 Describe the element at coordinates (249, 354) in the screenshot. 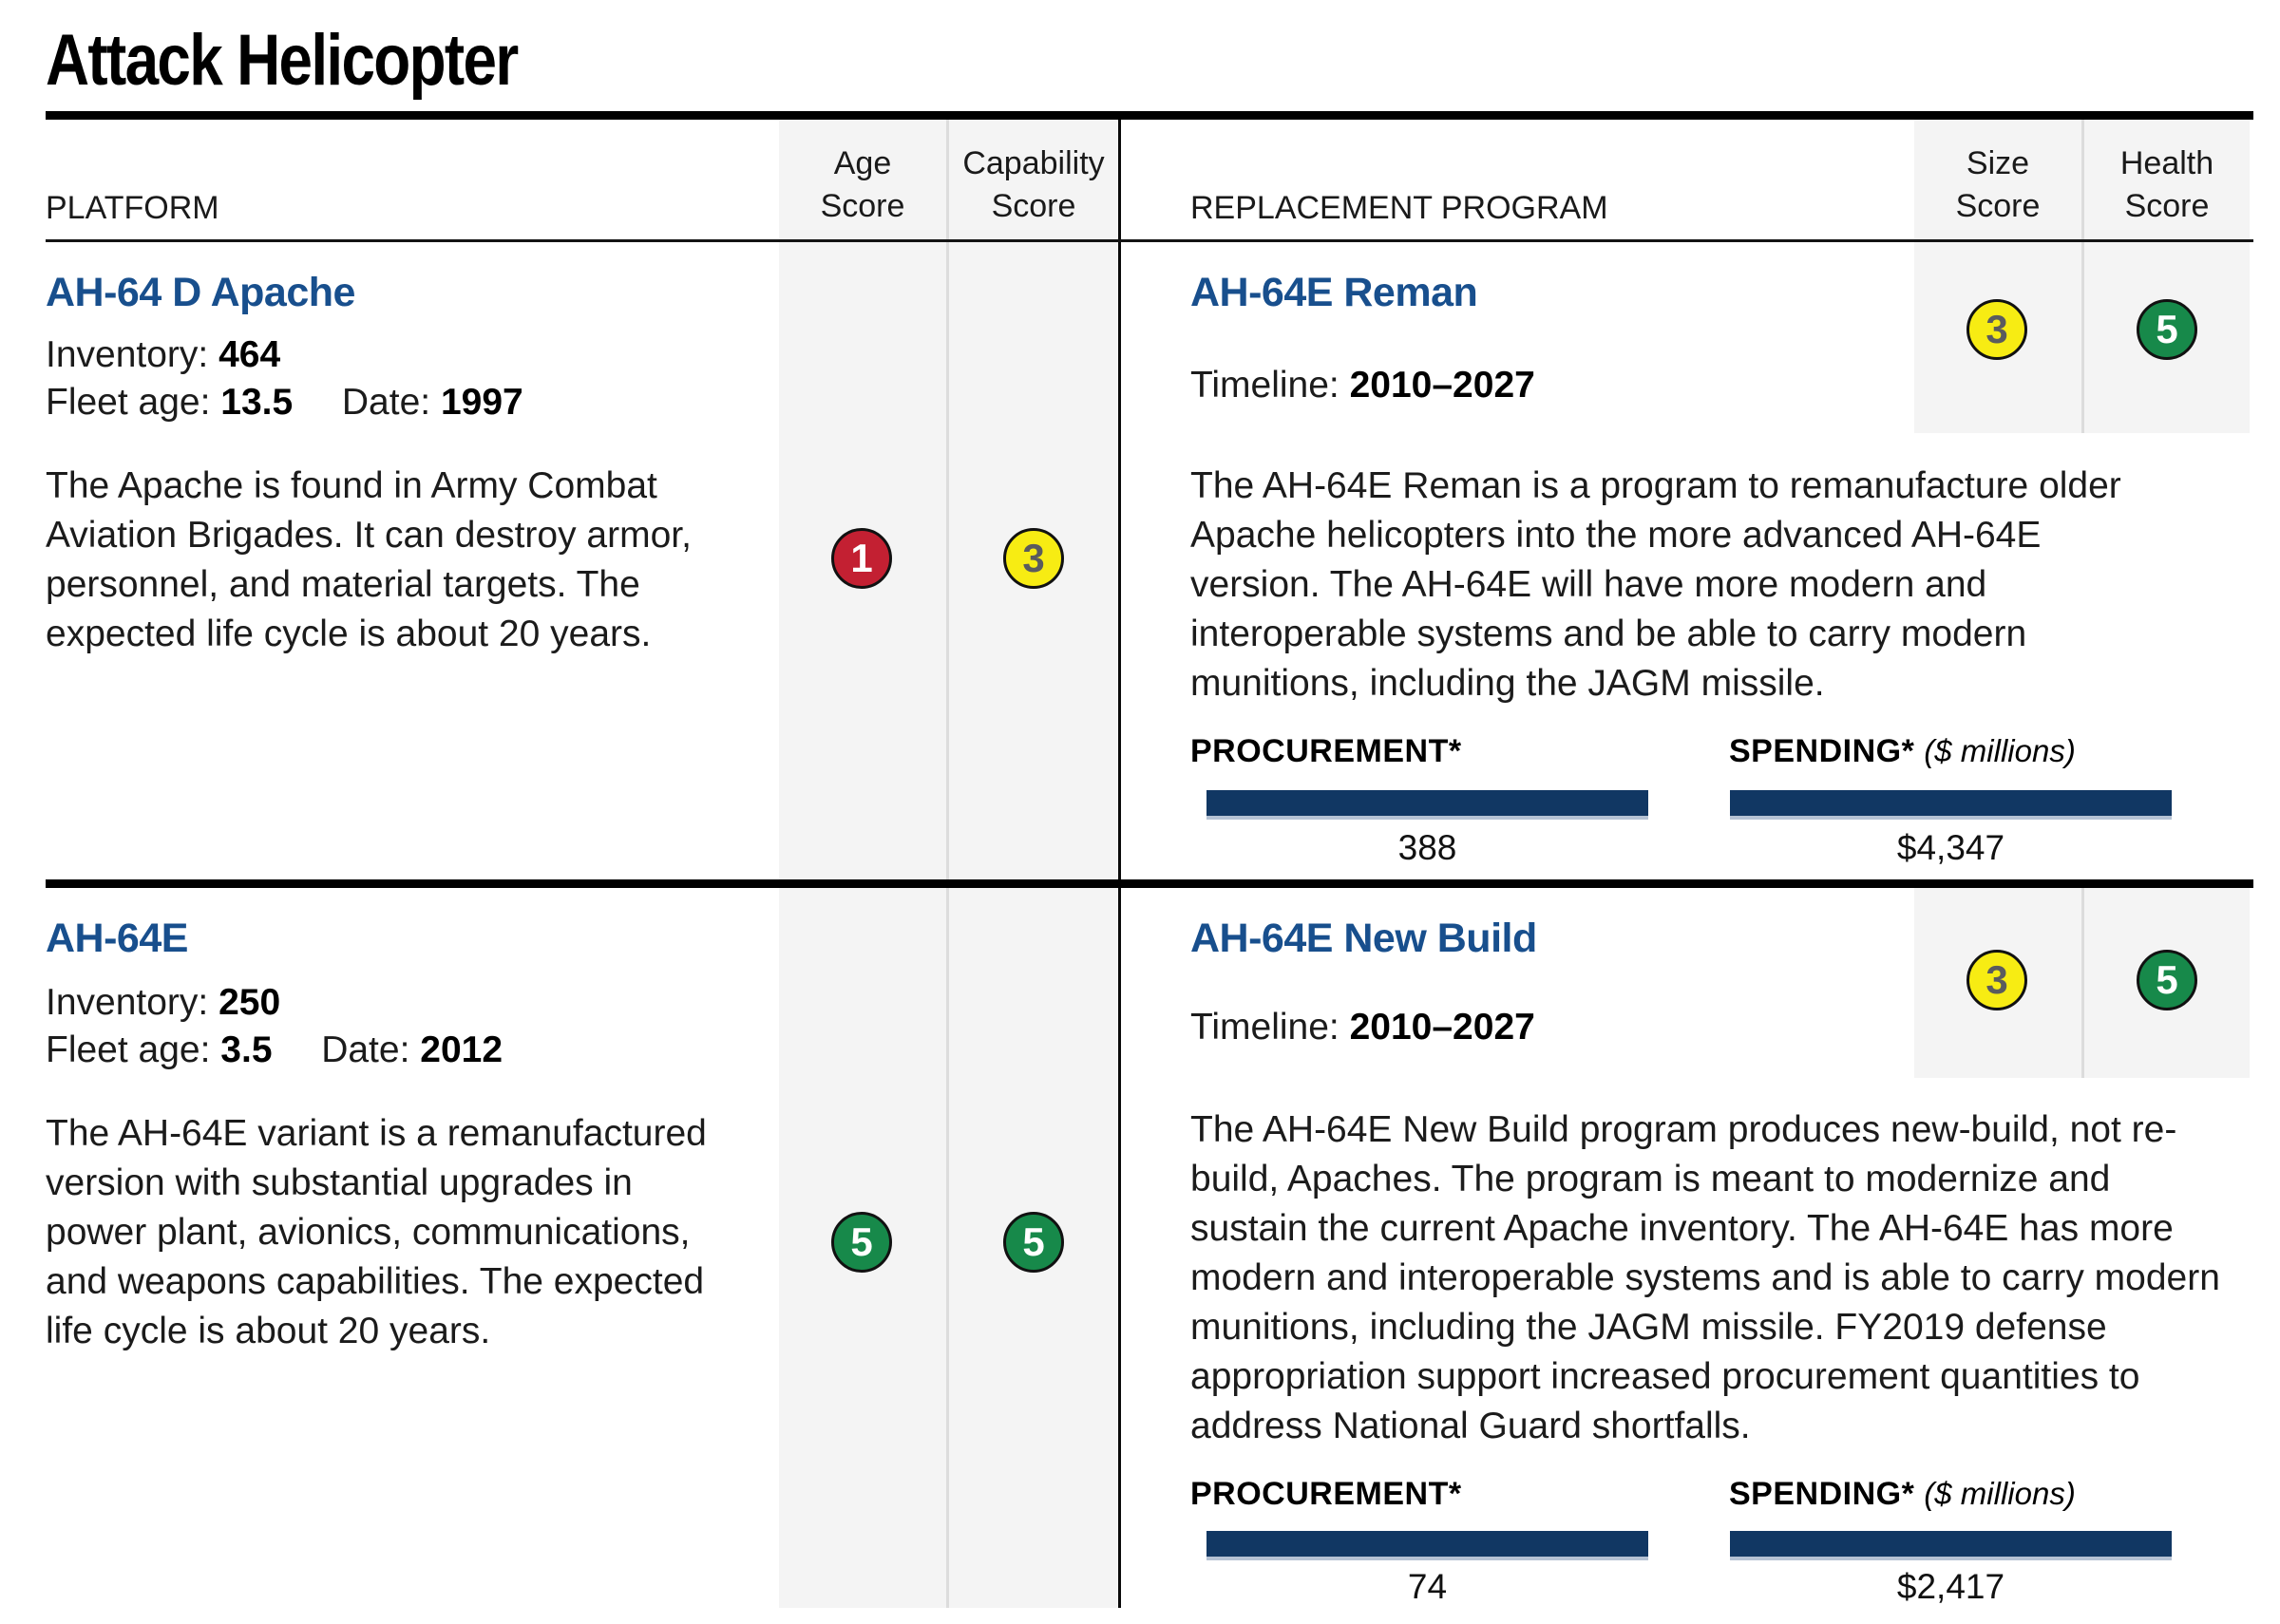

I see `inventory-value: 464` at that location.